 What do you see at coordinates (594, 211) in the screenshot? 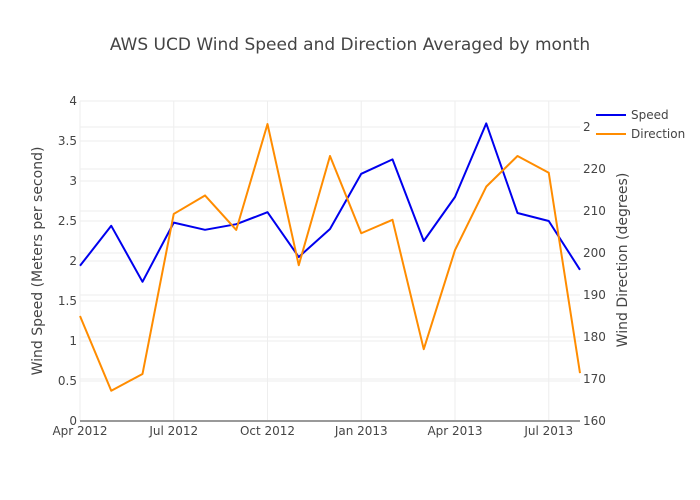
I see `y2-tick-label: 210` at bounding box center [594, 211].